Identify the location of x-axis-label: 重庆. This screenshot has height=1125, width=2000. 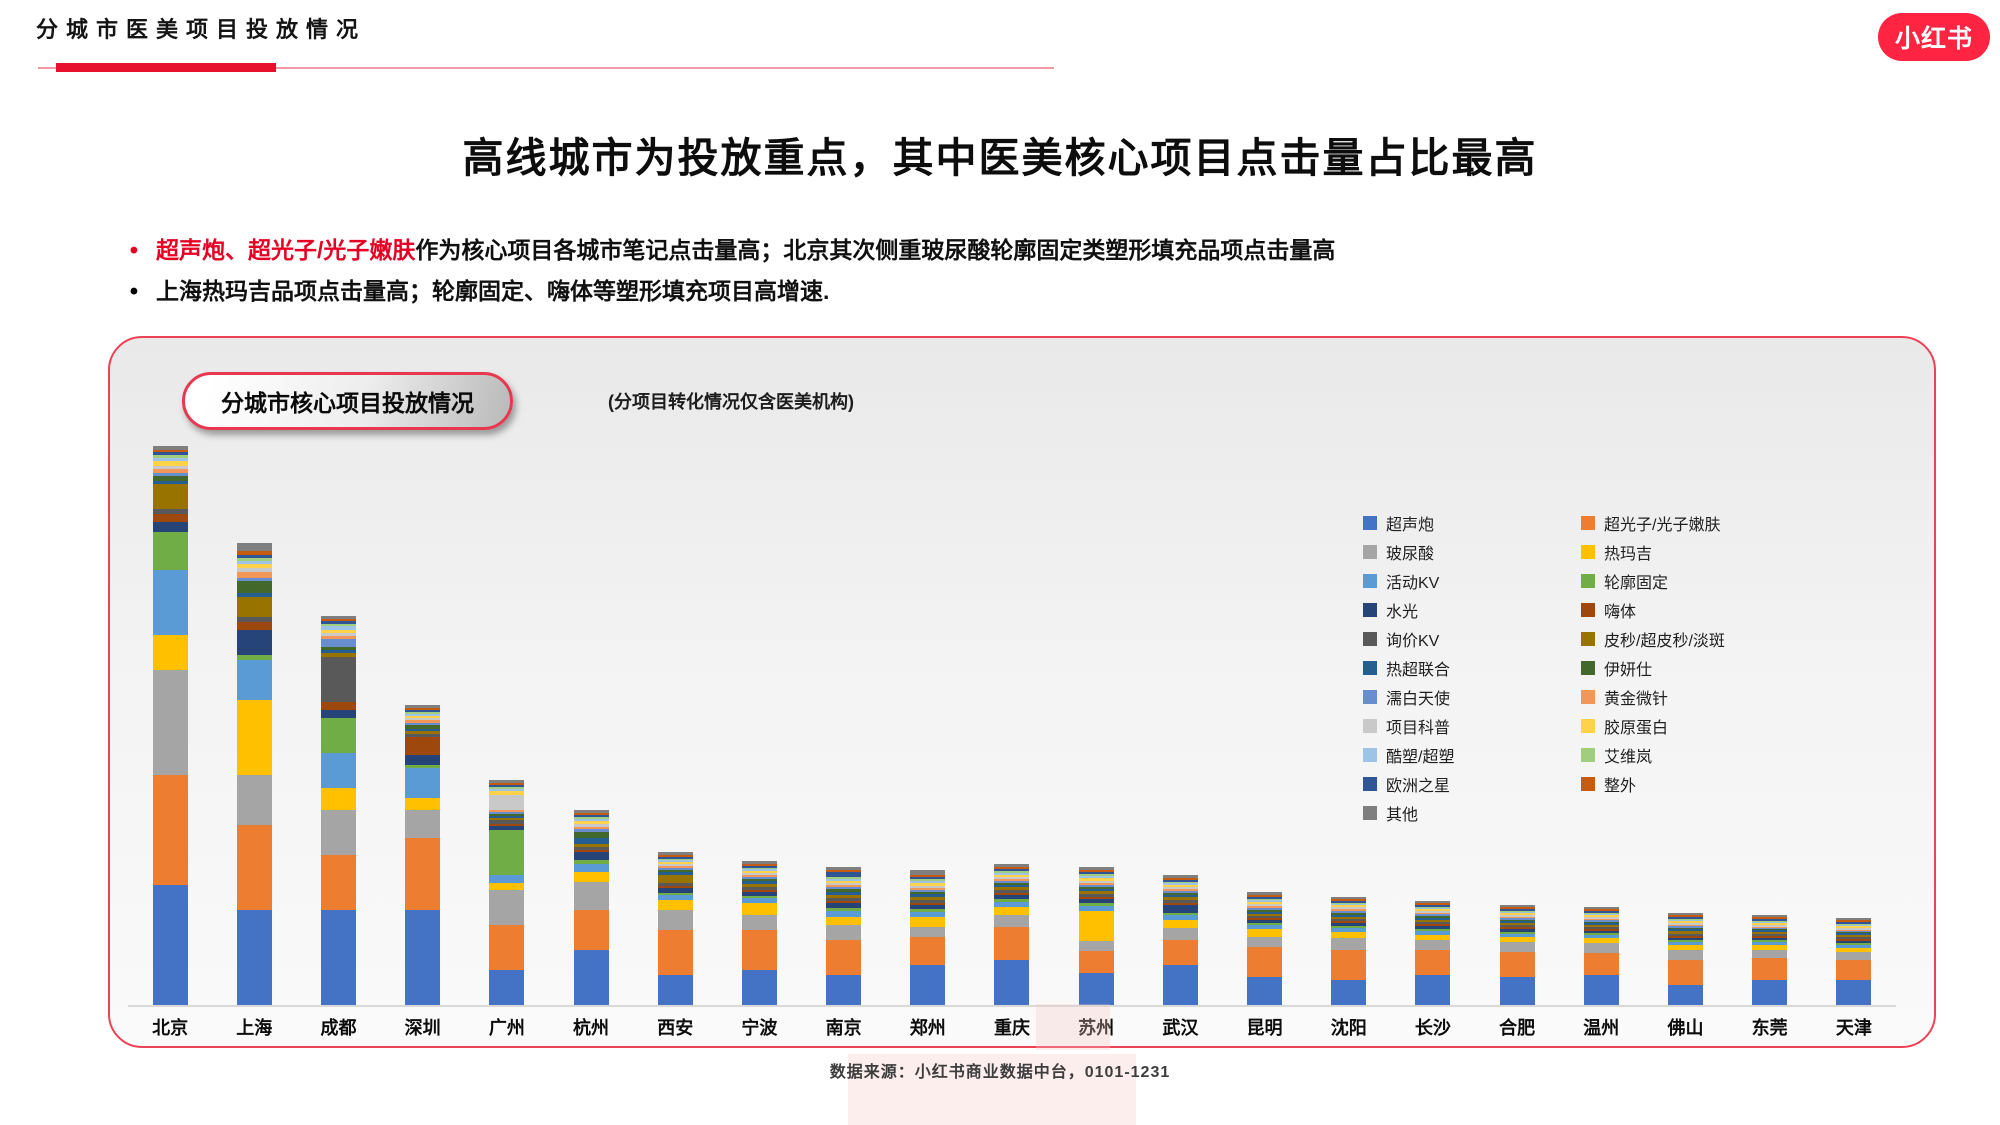
(1011, 1028).